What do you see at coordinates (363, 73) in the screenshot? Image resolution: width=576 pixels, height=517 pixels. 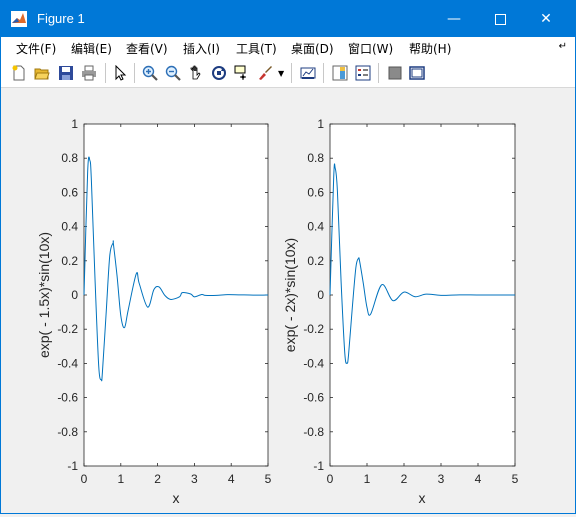 I see `legend-icon` at bounding box center [363, 73].